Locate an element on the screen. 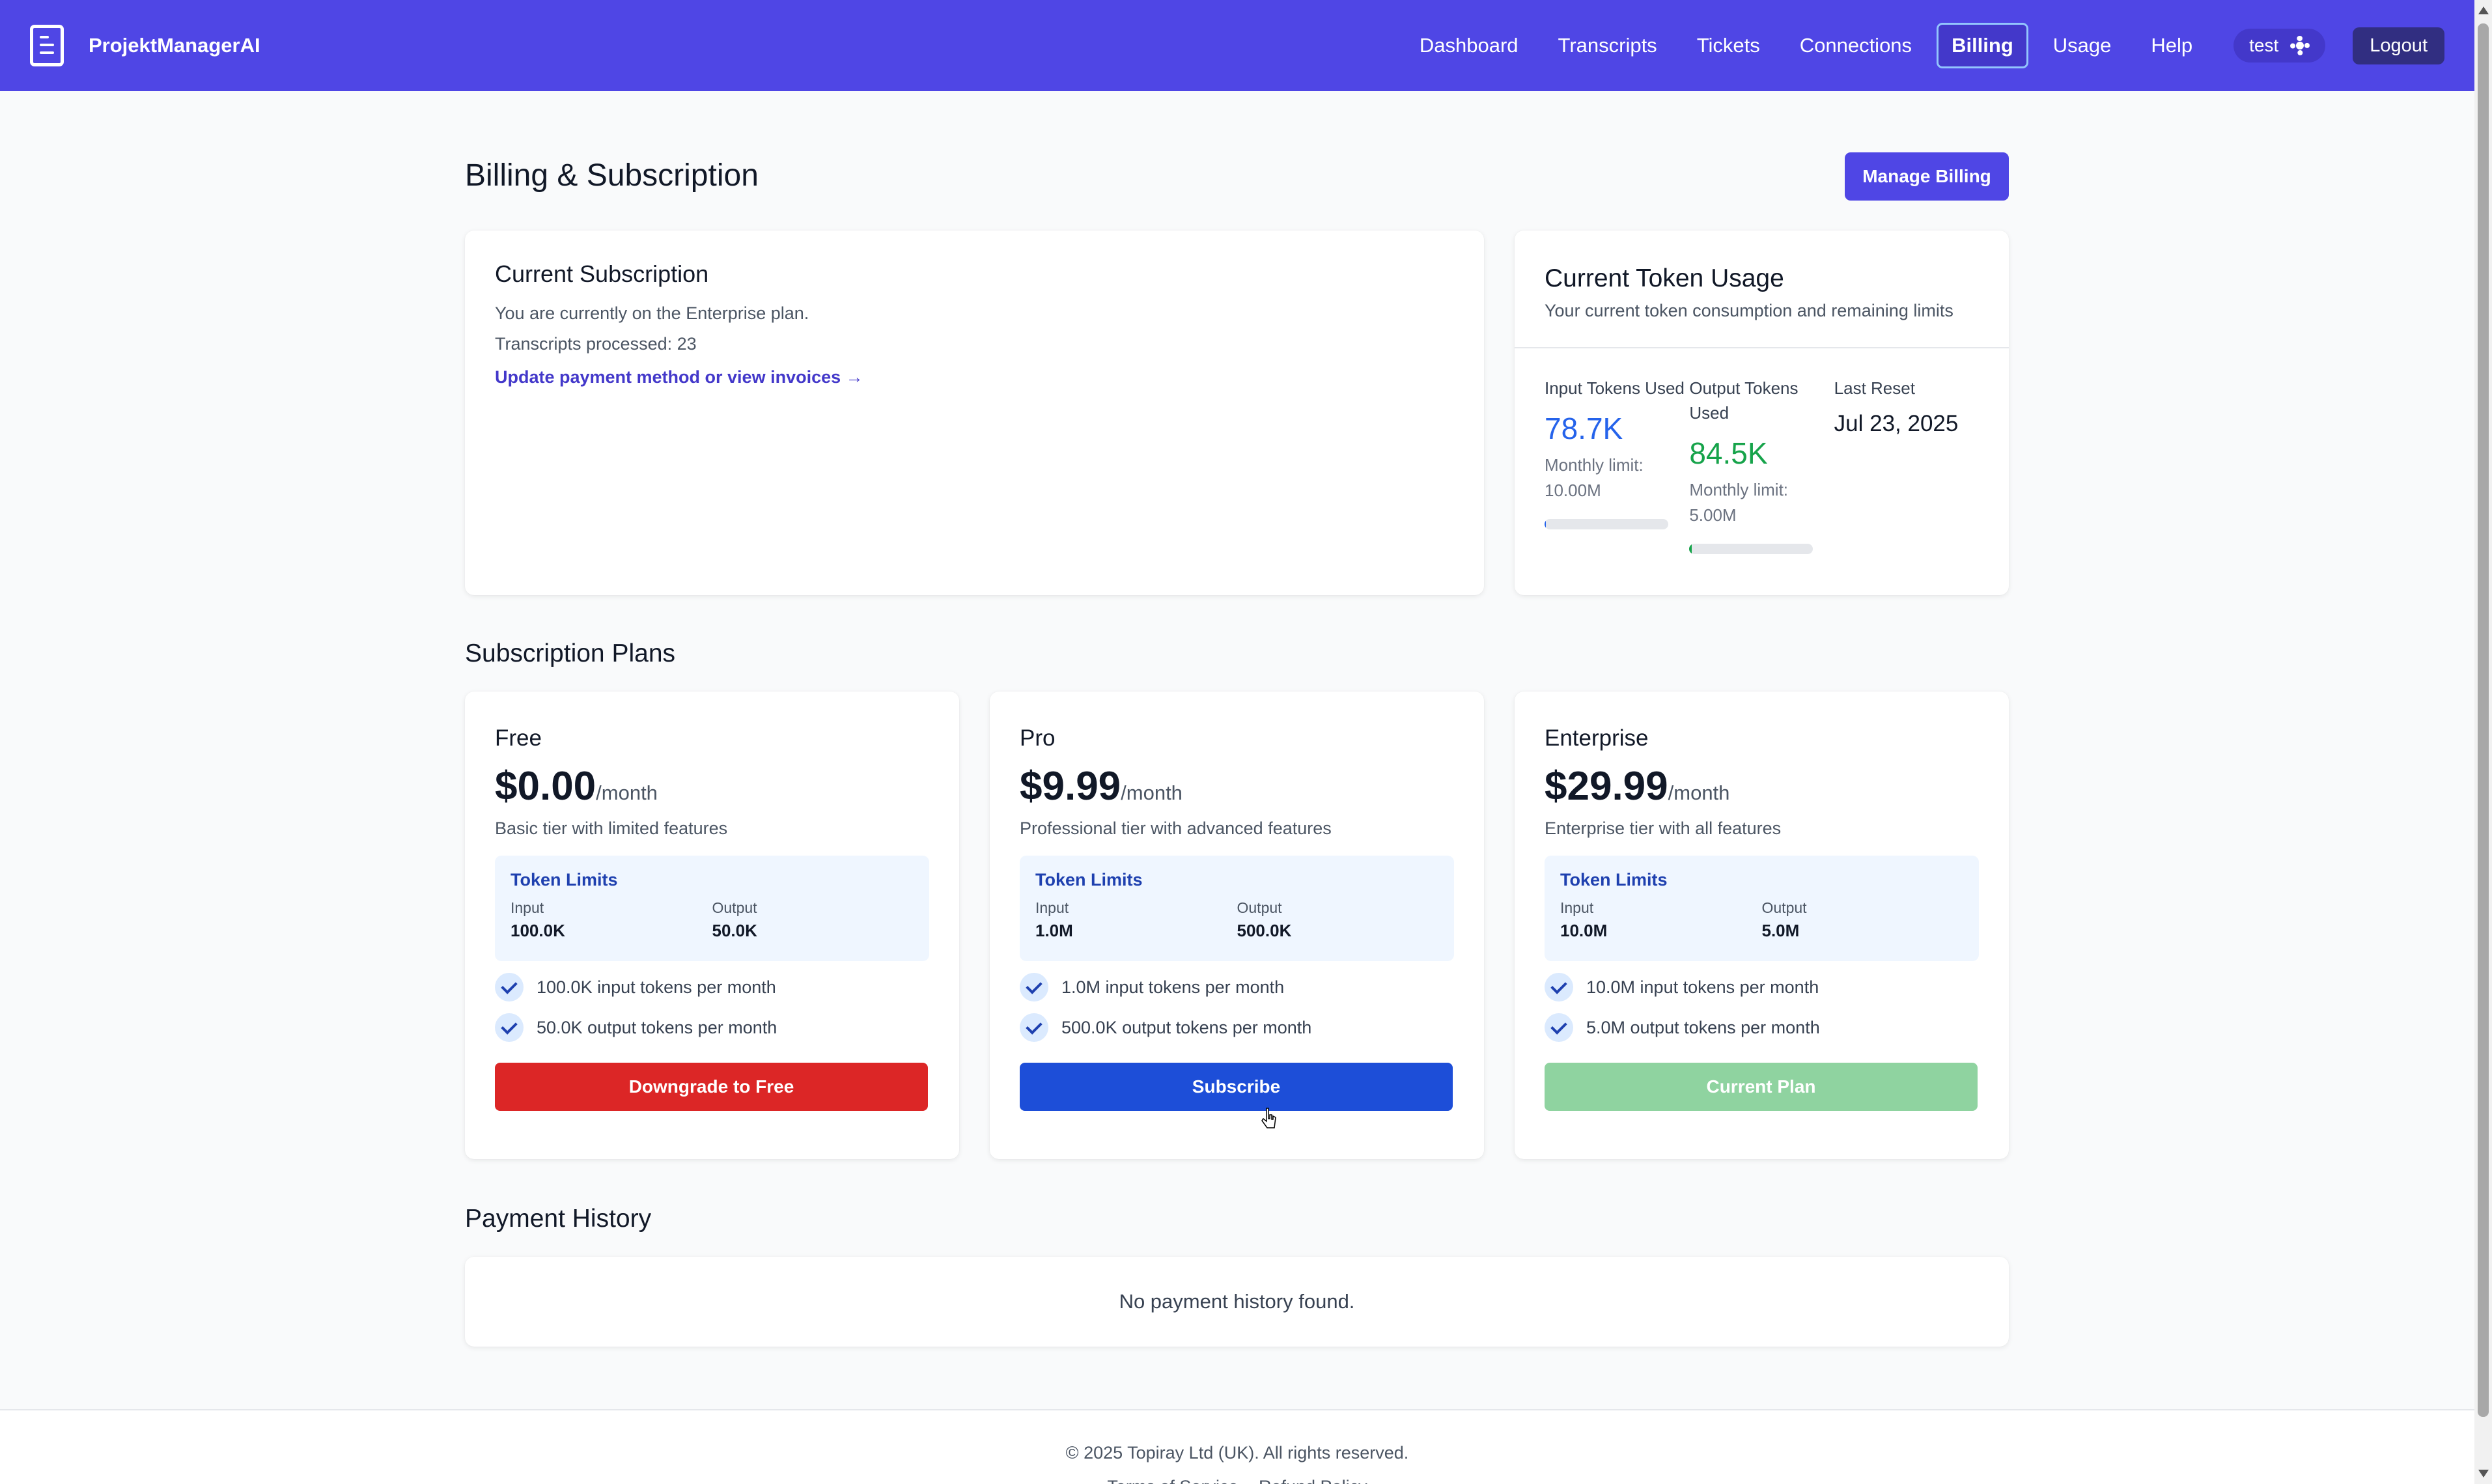 The width and height of the screenshot is (2492, 1484). nav-help: Help is located at coordinates (2172, 45).